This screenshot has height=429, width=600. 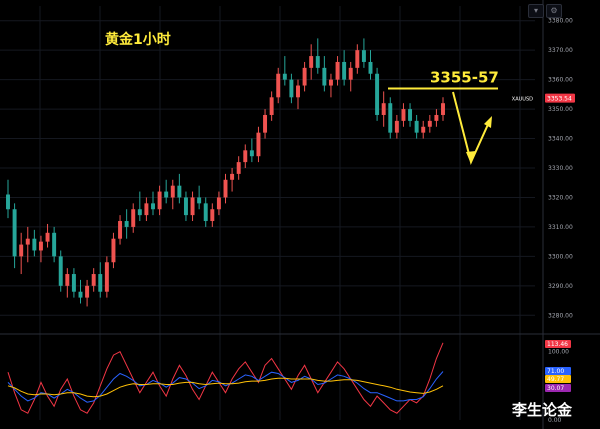 What do you see at coordinates (558, 352) in the screenshot?
I see `oscillator-axis-label: 100.00` at bounding box center [558, 352].